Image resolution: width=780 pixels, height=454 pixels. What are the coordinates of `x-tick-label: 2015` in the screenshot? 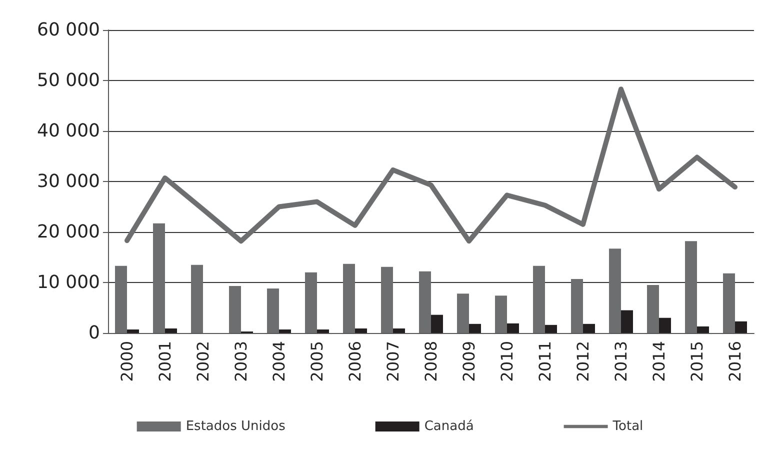 It's located at (697, 361).